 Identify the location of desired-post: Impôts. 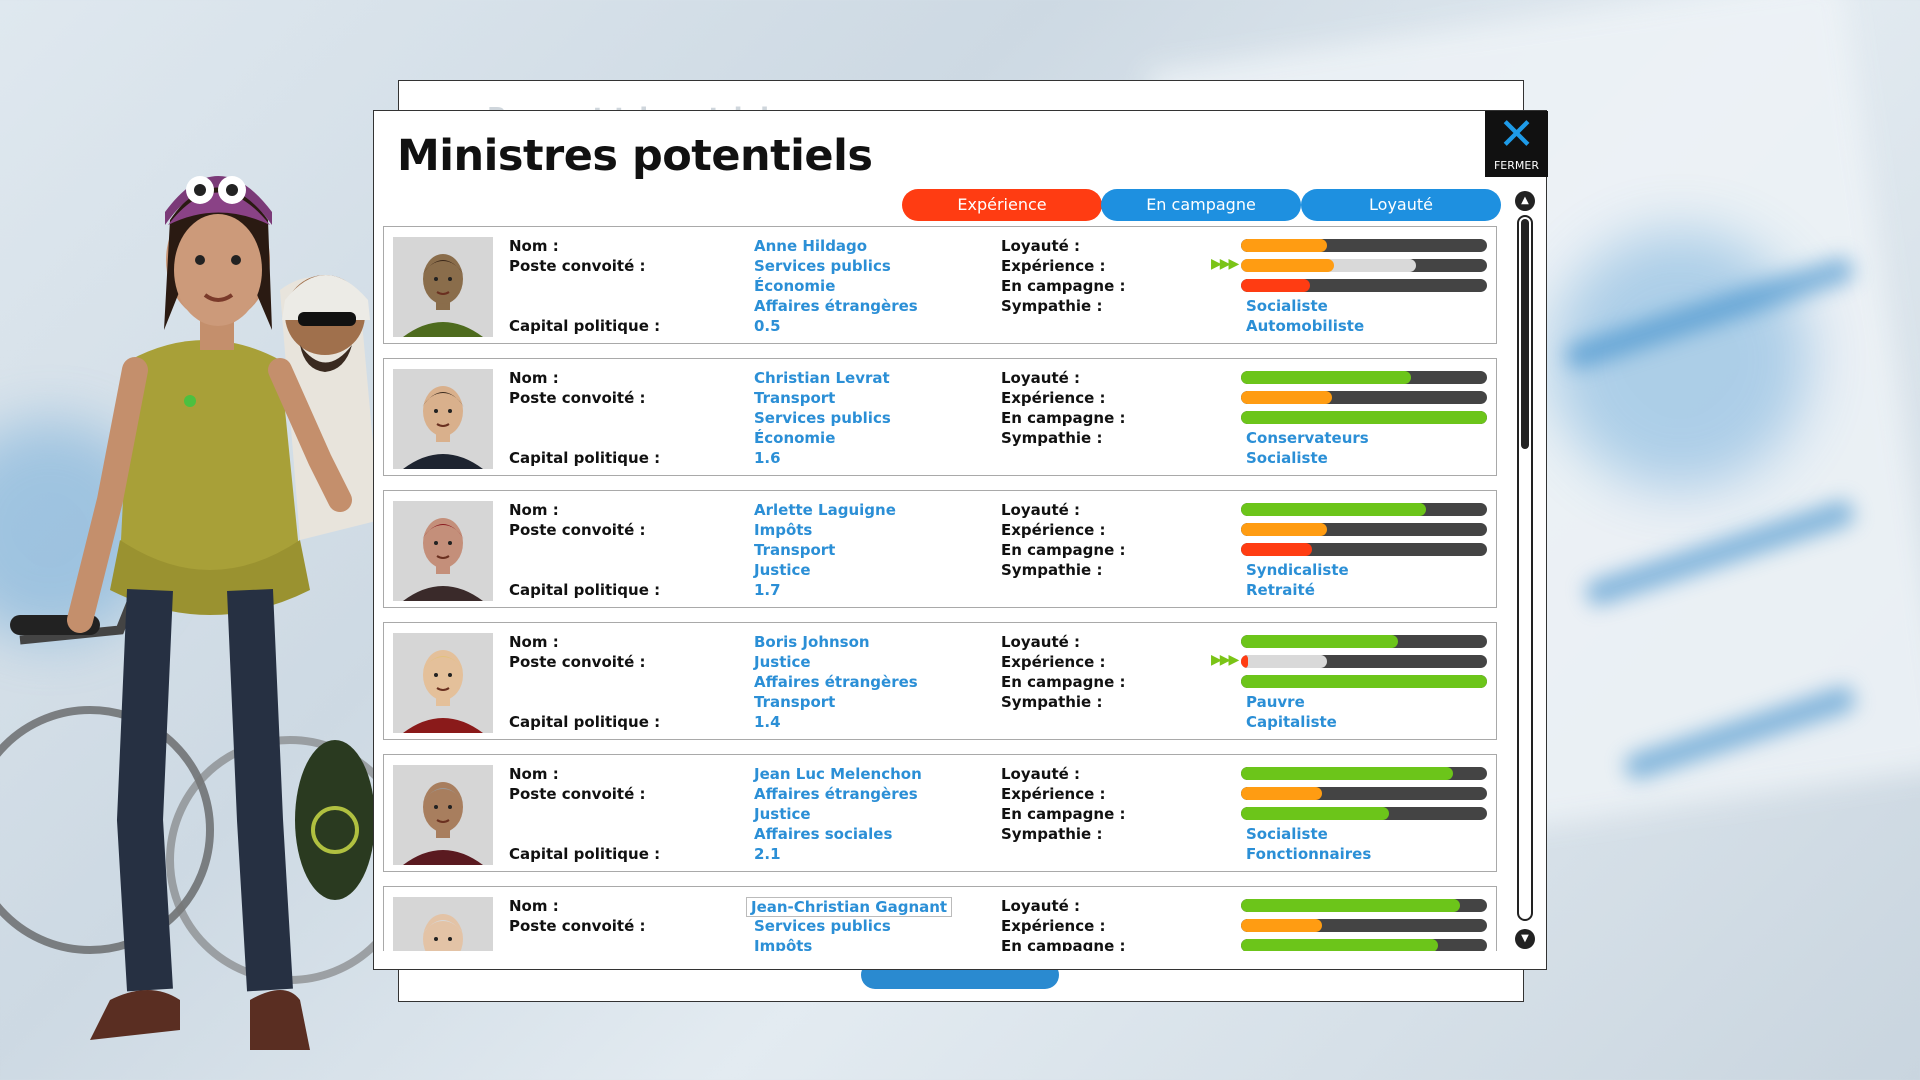
(783, 944).